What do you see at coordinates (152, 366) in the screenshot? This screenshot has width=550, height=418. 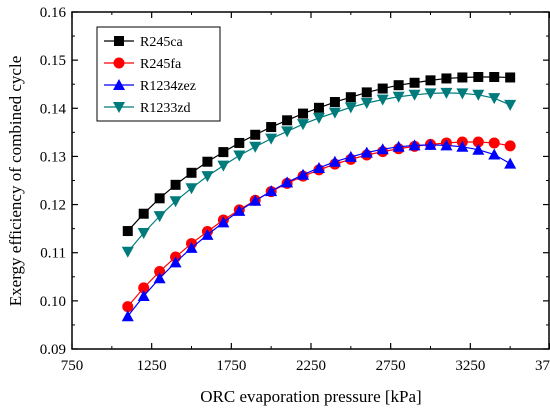 I see `x-tick-label: 1250` at bounding box center [152, 366].